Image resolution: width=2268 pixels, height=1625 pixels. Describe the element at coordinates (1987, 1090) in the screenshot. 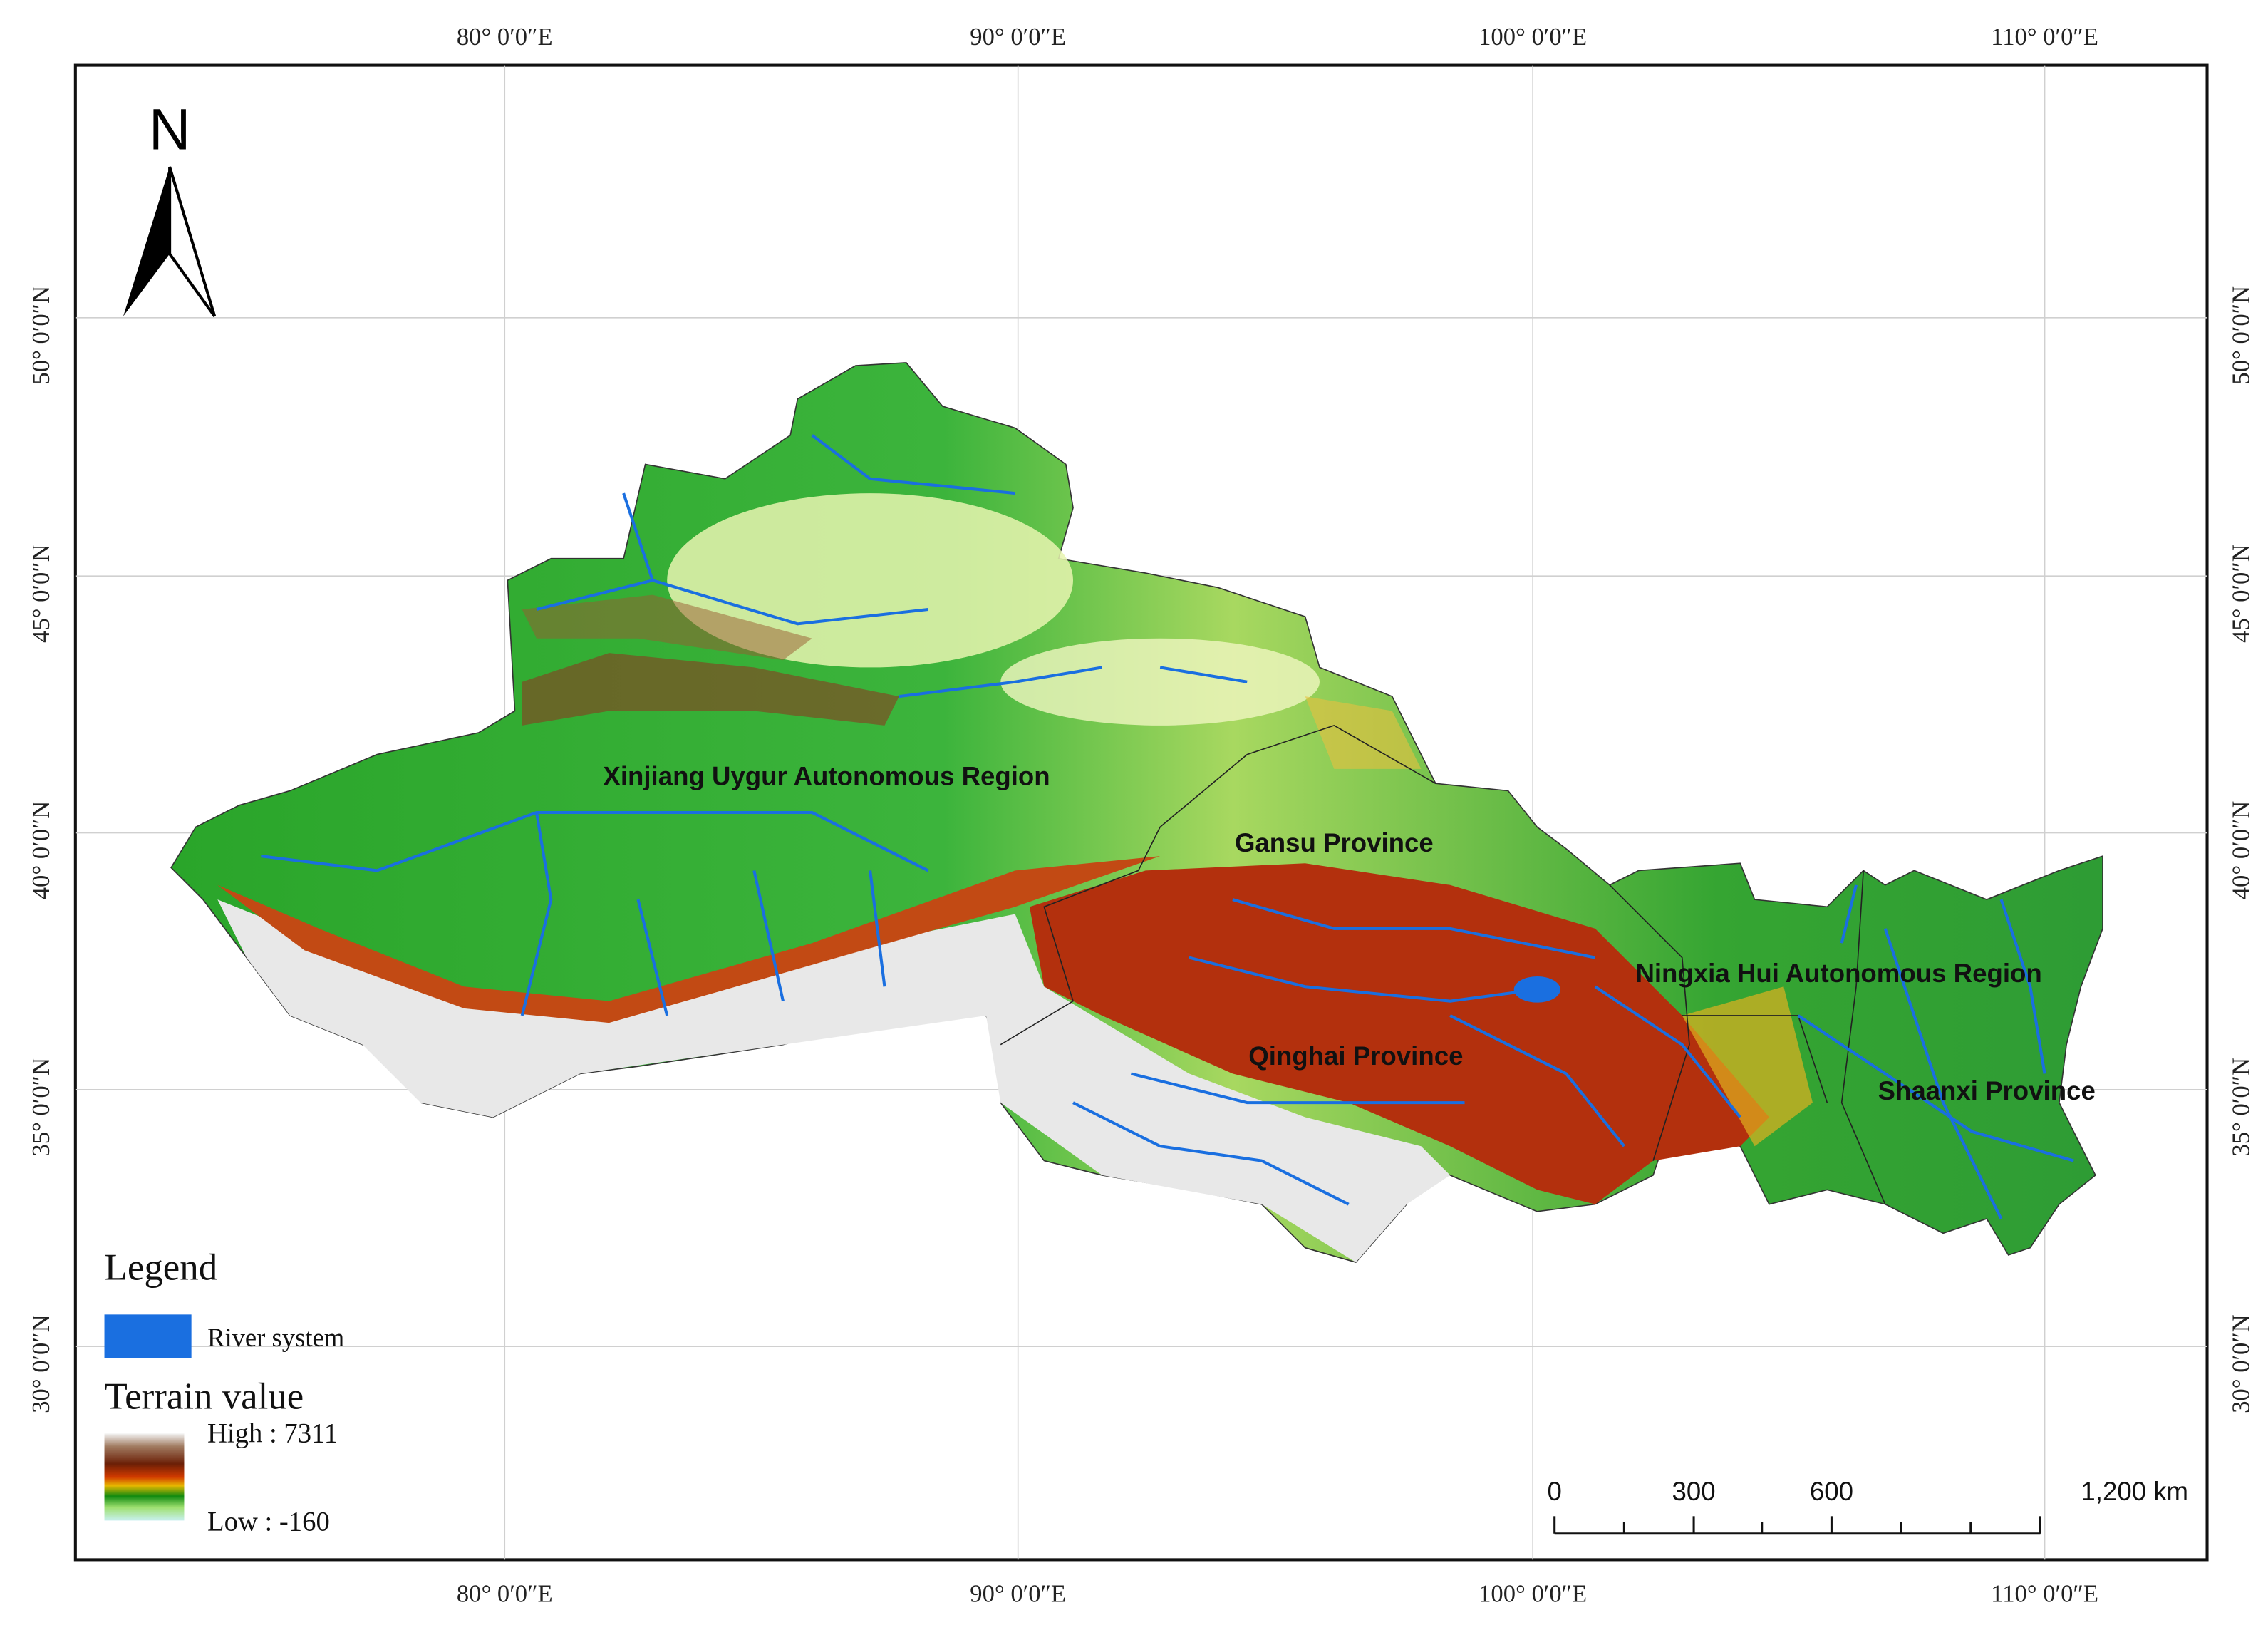

I see `region-label: Shaanxi Province` at that location.